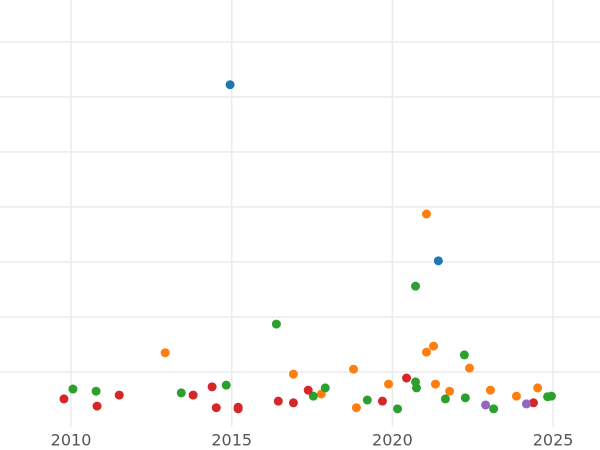 This screenshot has width=600, height=450. I want to click on x-tick-label: 2025, so click(553, 440).